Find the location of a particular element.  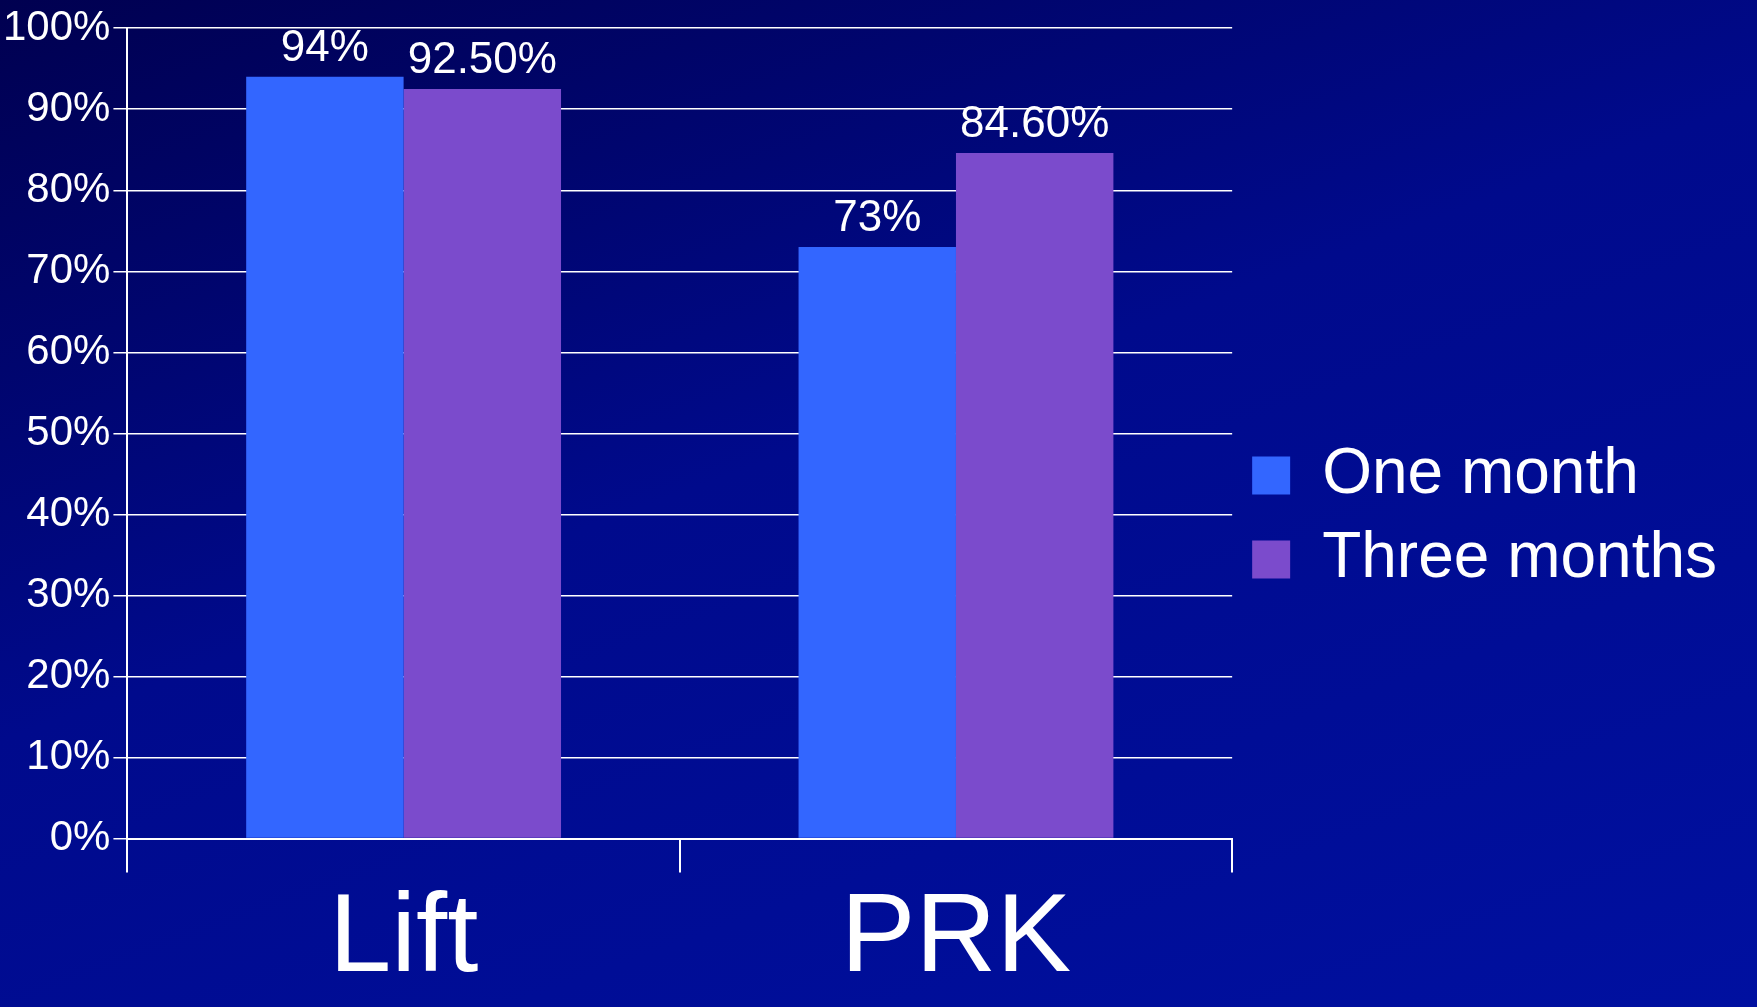

x-tick-label: Lift is located at coordinates (403, 932).